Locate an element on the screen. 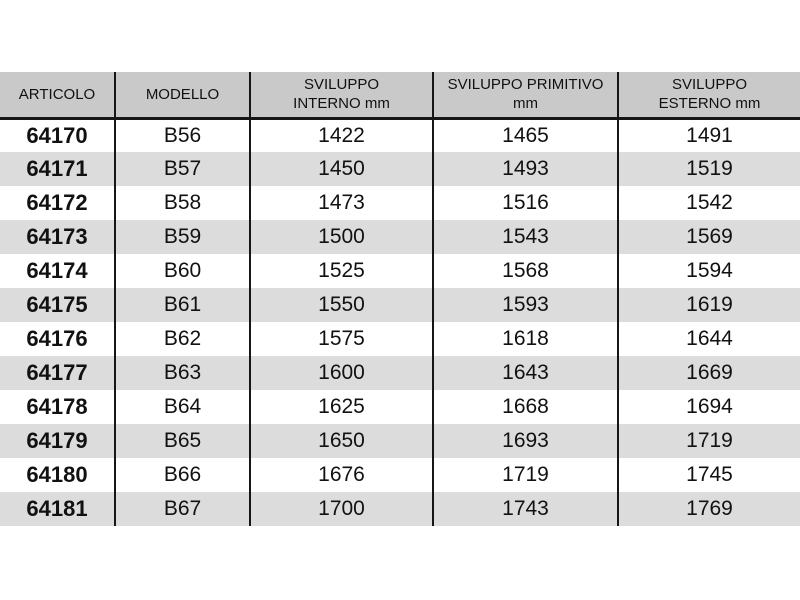 The width and height of the screenshot is (800, 600). cell-sviluppo-esterno: 1569 is located at coordinates (708, 237).